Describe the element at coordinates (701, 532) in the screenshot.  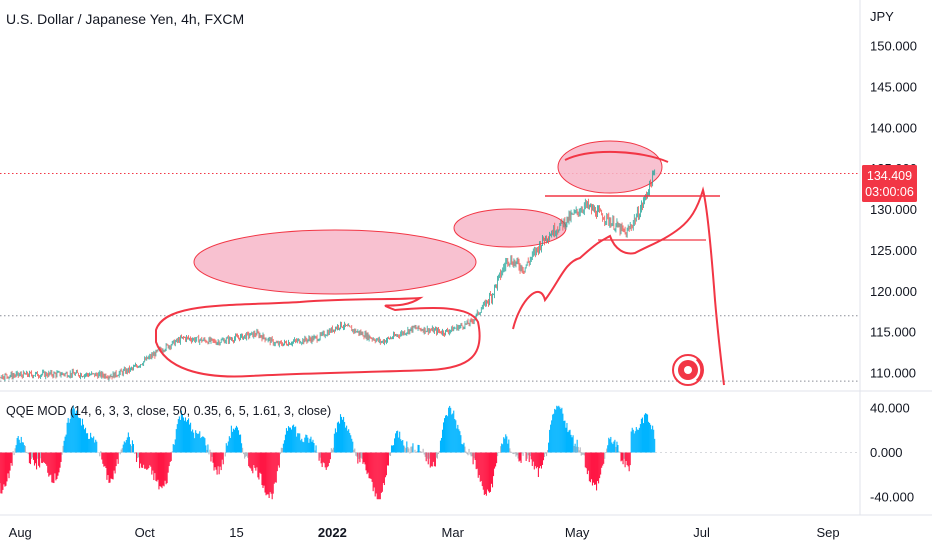
I see `time-tick-label: Jul` at that location.